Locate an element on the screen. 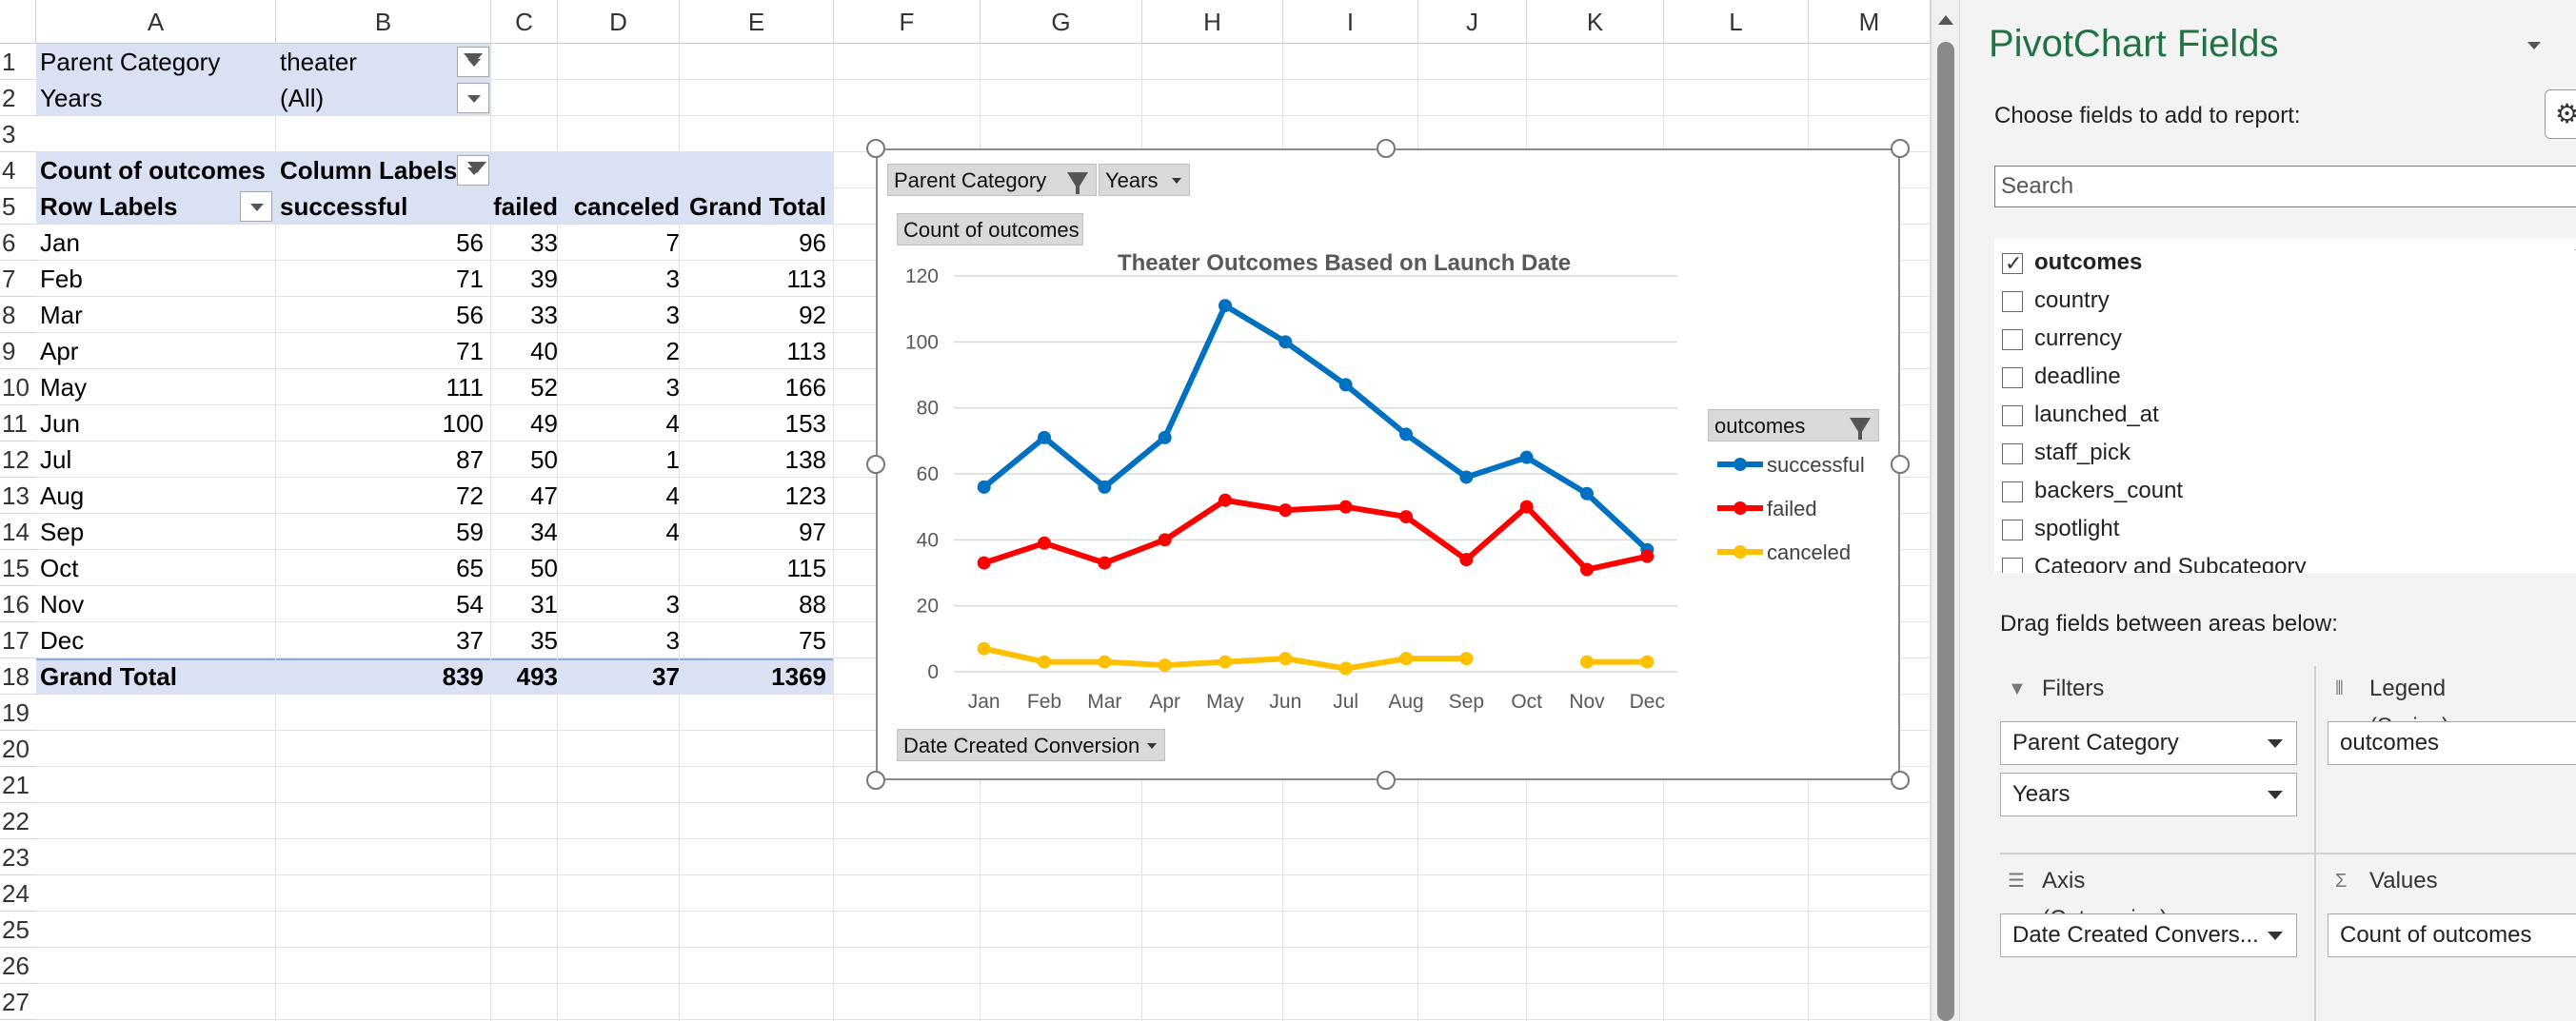 Image resolution: width=2576 pixels, height=1021 pixels. row-header-23: 23 is located at coordinates (18, 857).